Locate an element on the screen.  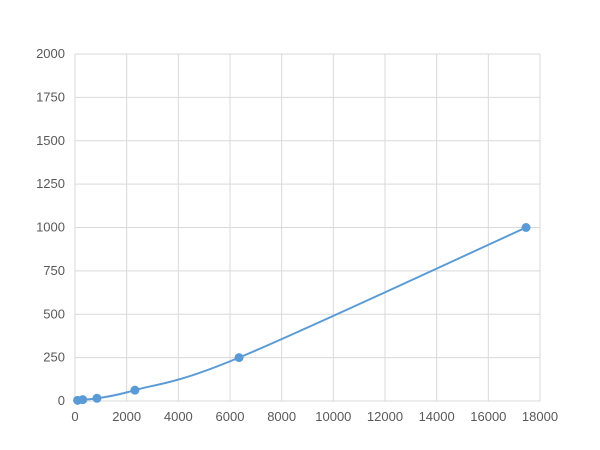
x-tick-label: 8000 is located at coordinates (281, 416).